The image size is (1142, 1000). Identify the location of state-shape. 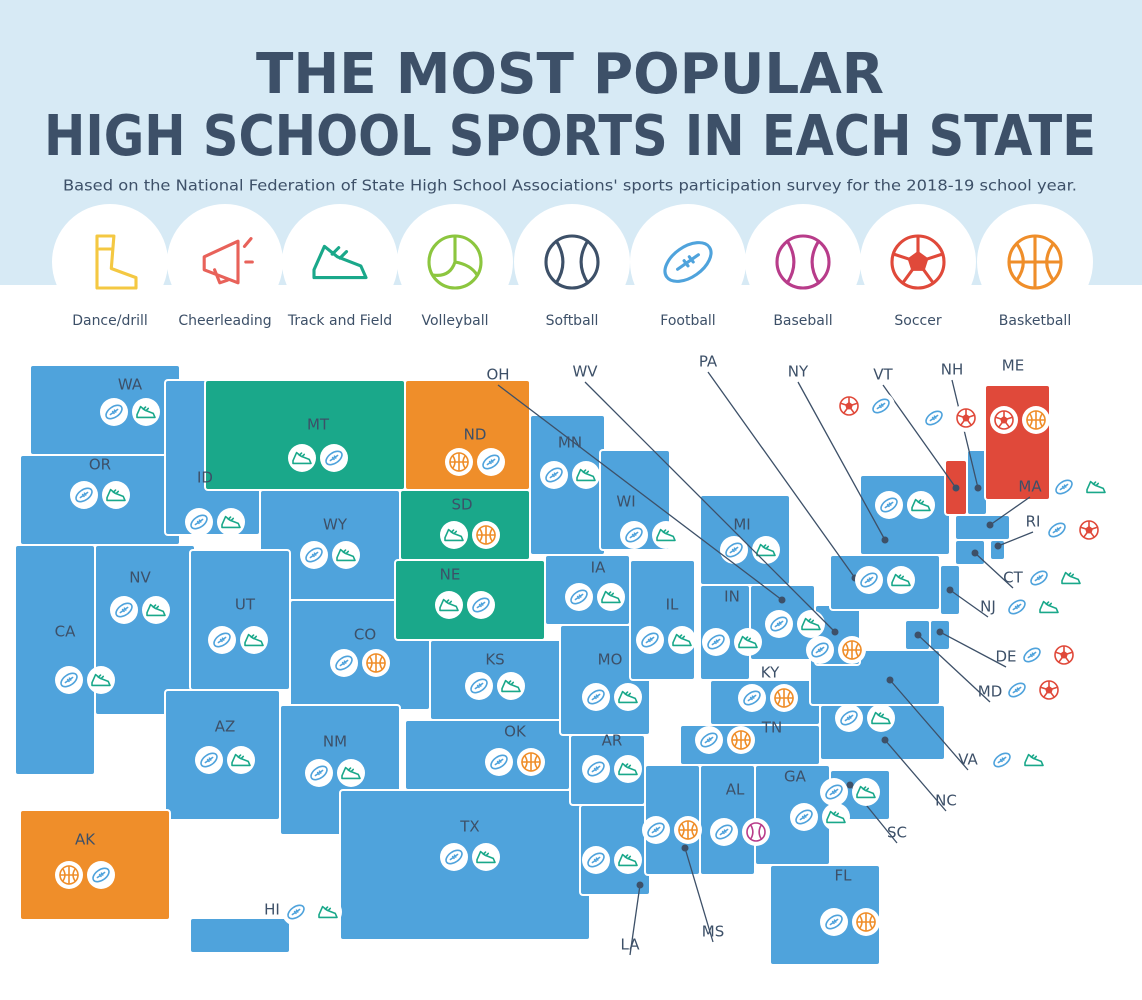
(240, 620).